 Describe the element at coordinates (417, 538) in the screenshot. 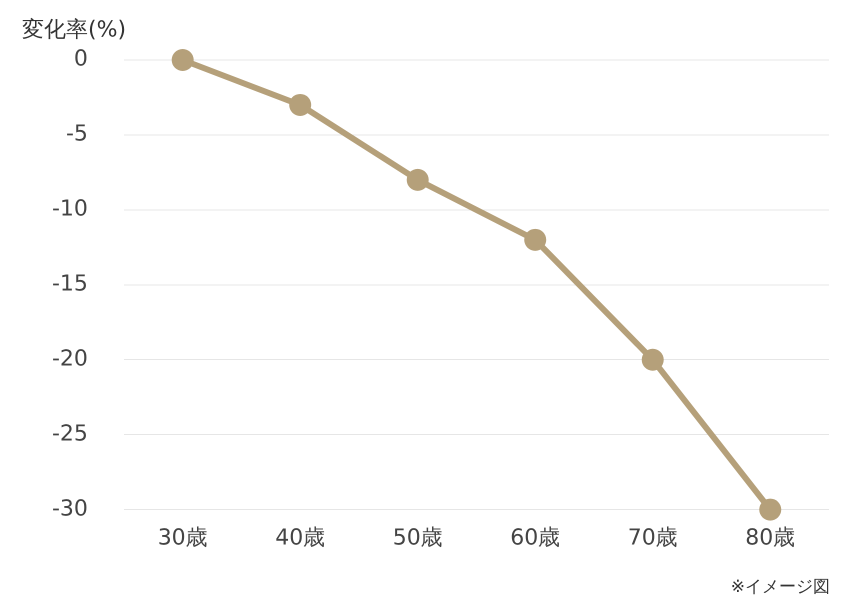

I see `x-tick-label: 50歳` at that location.